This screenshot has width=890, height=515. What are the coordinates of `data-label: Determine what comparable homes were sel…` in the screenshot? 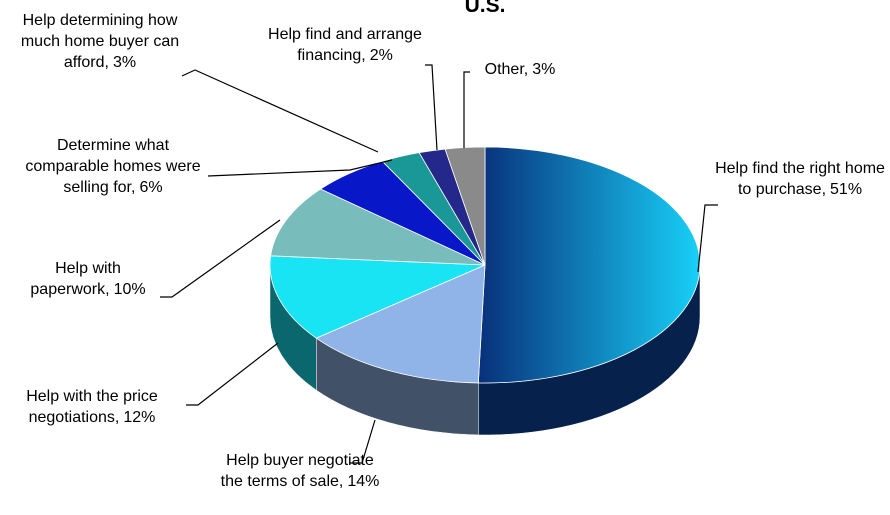 It's located at (113, 166).